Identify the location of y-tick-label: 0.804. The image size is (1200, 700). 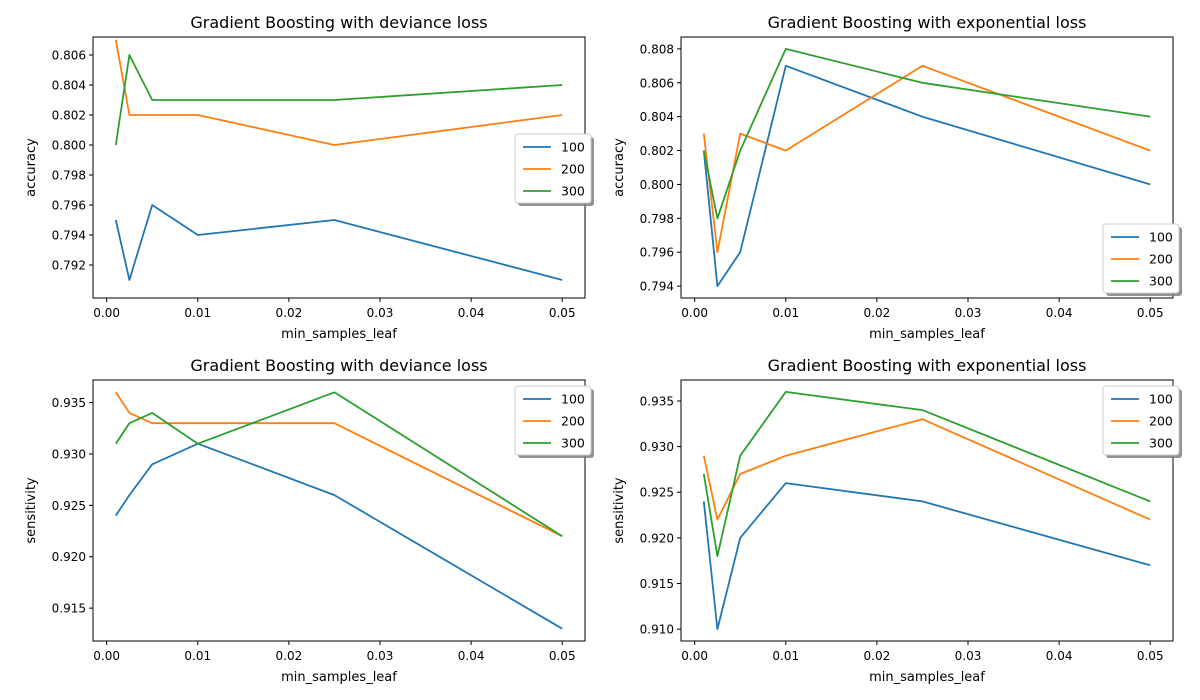
(69, 86).